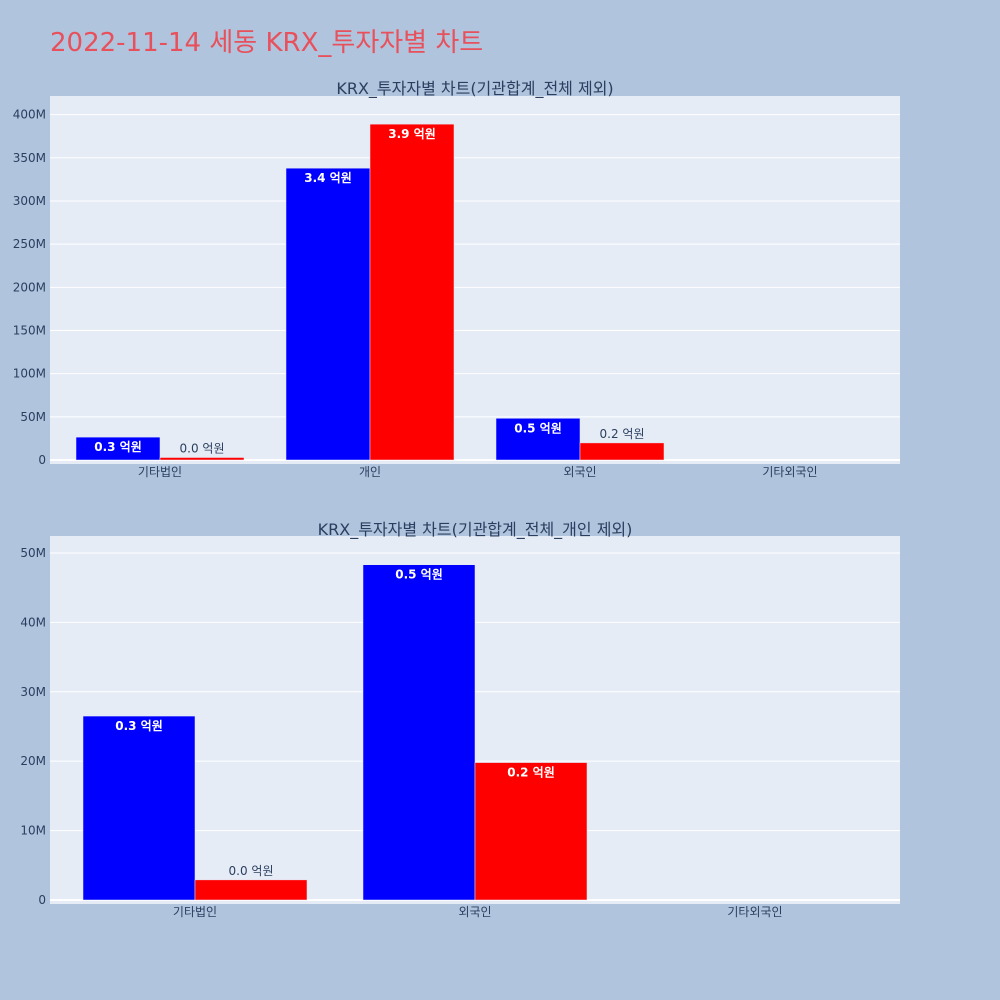 The image size is (1000, 1000). Describe the element at coordinates (474, 89) in the screenshot. I see `chart-title: KRX_투자자별 차트(기관합계_전체 제외)` at that location.